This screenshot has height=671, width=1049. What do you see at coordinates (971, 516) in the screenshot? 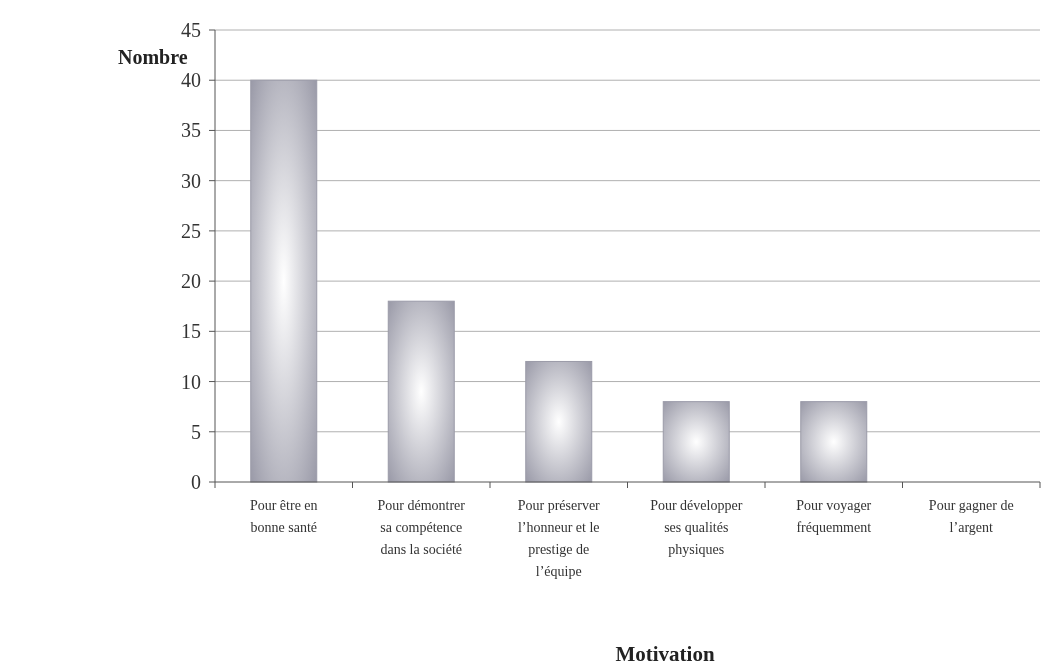
I see `x-tick-label: Pour gagner de l’argent` at bounding box center [971, 516].